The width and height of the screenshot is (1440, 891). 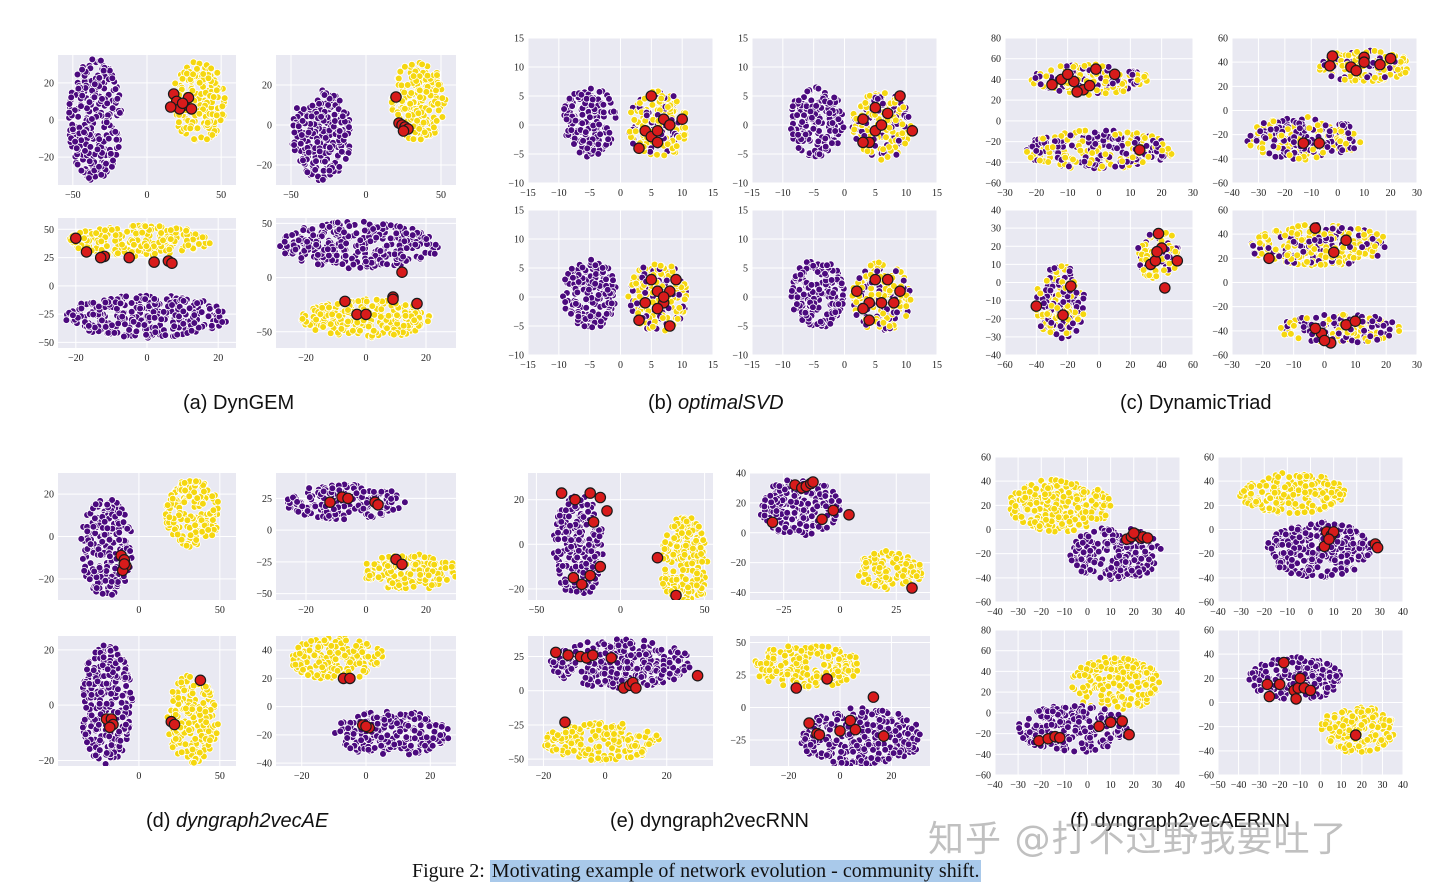 I want to click on x-tick-label: 50, so click(x=221, y=195).